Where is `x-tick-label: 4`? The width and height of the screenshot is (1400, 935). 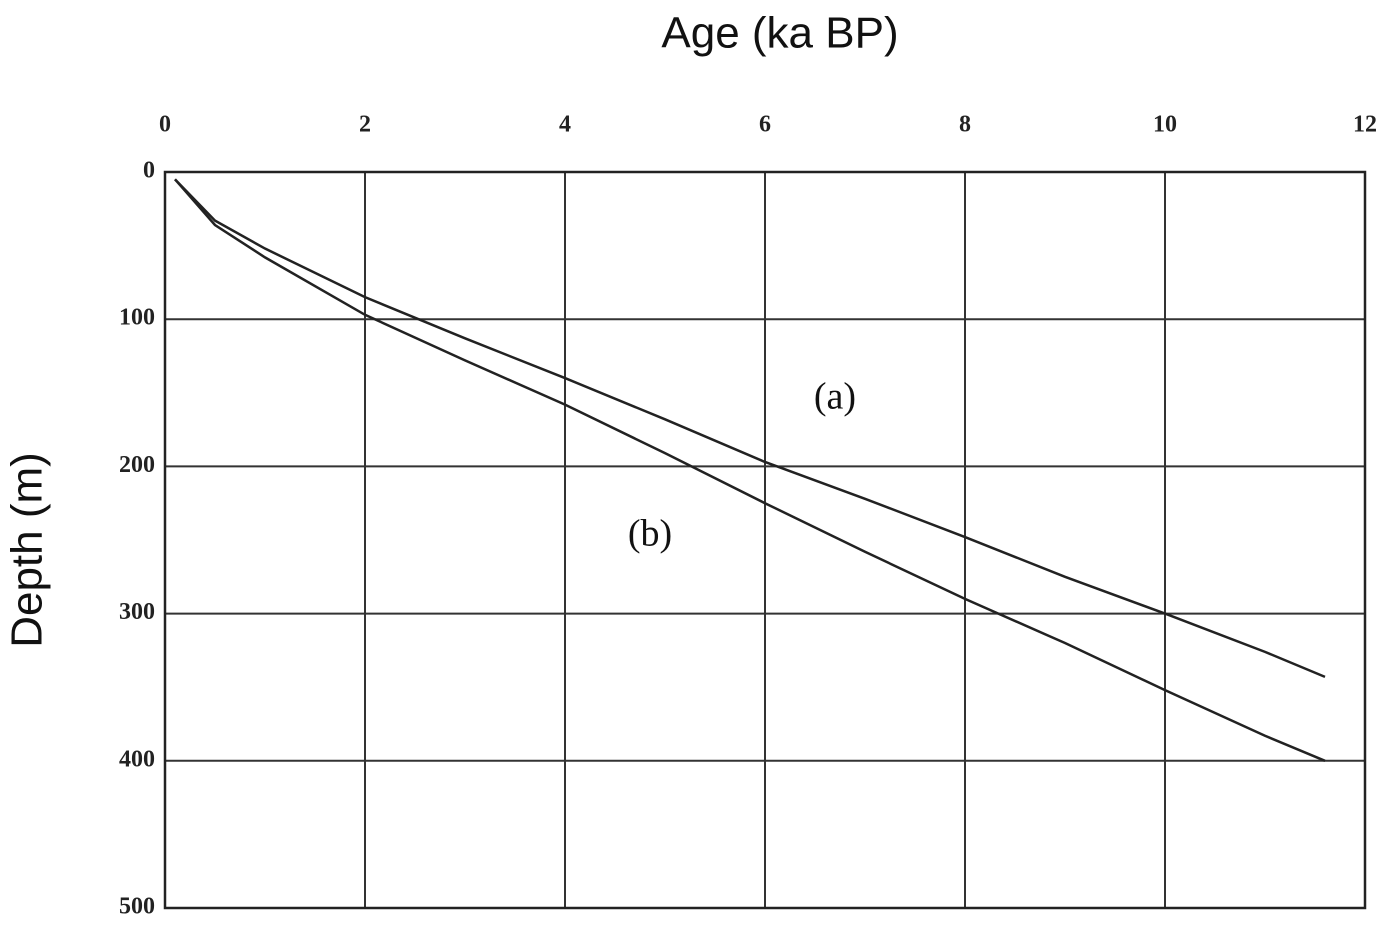
x-tick-label: 4 is located at coordinates (565, 125).